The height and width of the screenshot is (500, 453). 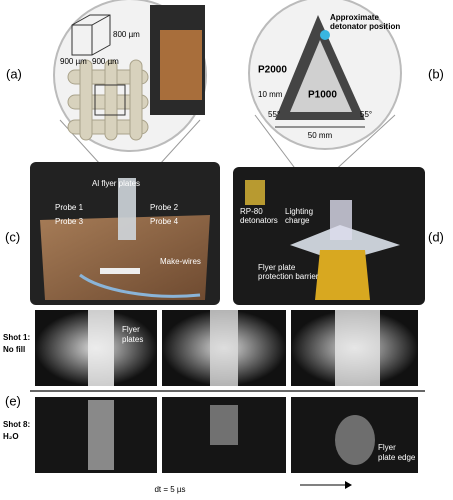 What do you see at coordinates (270, 94) in the screenshot?
I see `dim-label: 10 mm` at bounding box center [270, 94].